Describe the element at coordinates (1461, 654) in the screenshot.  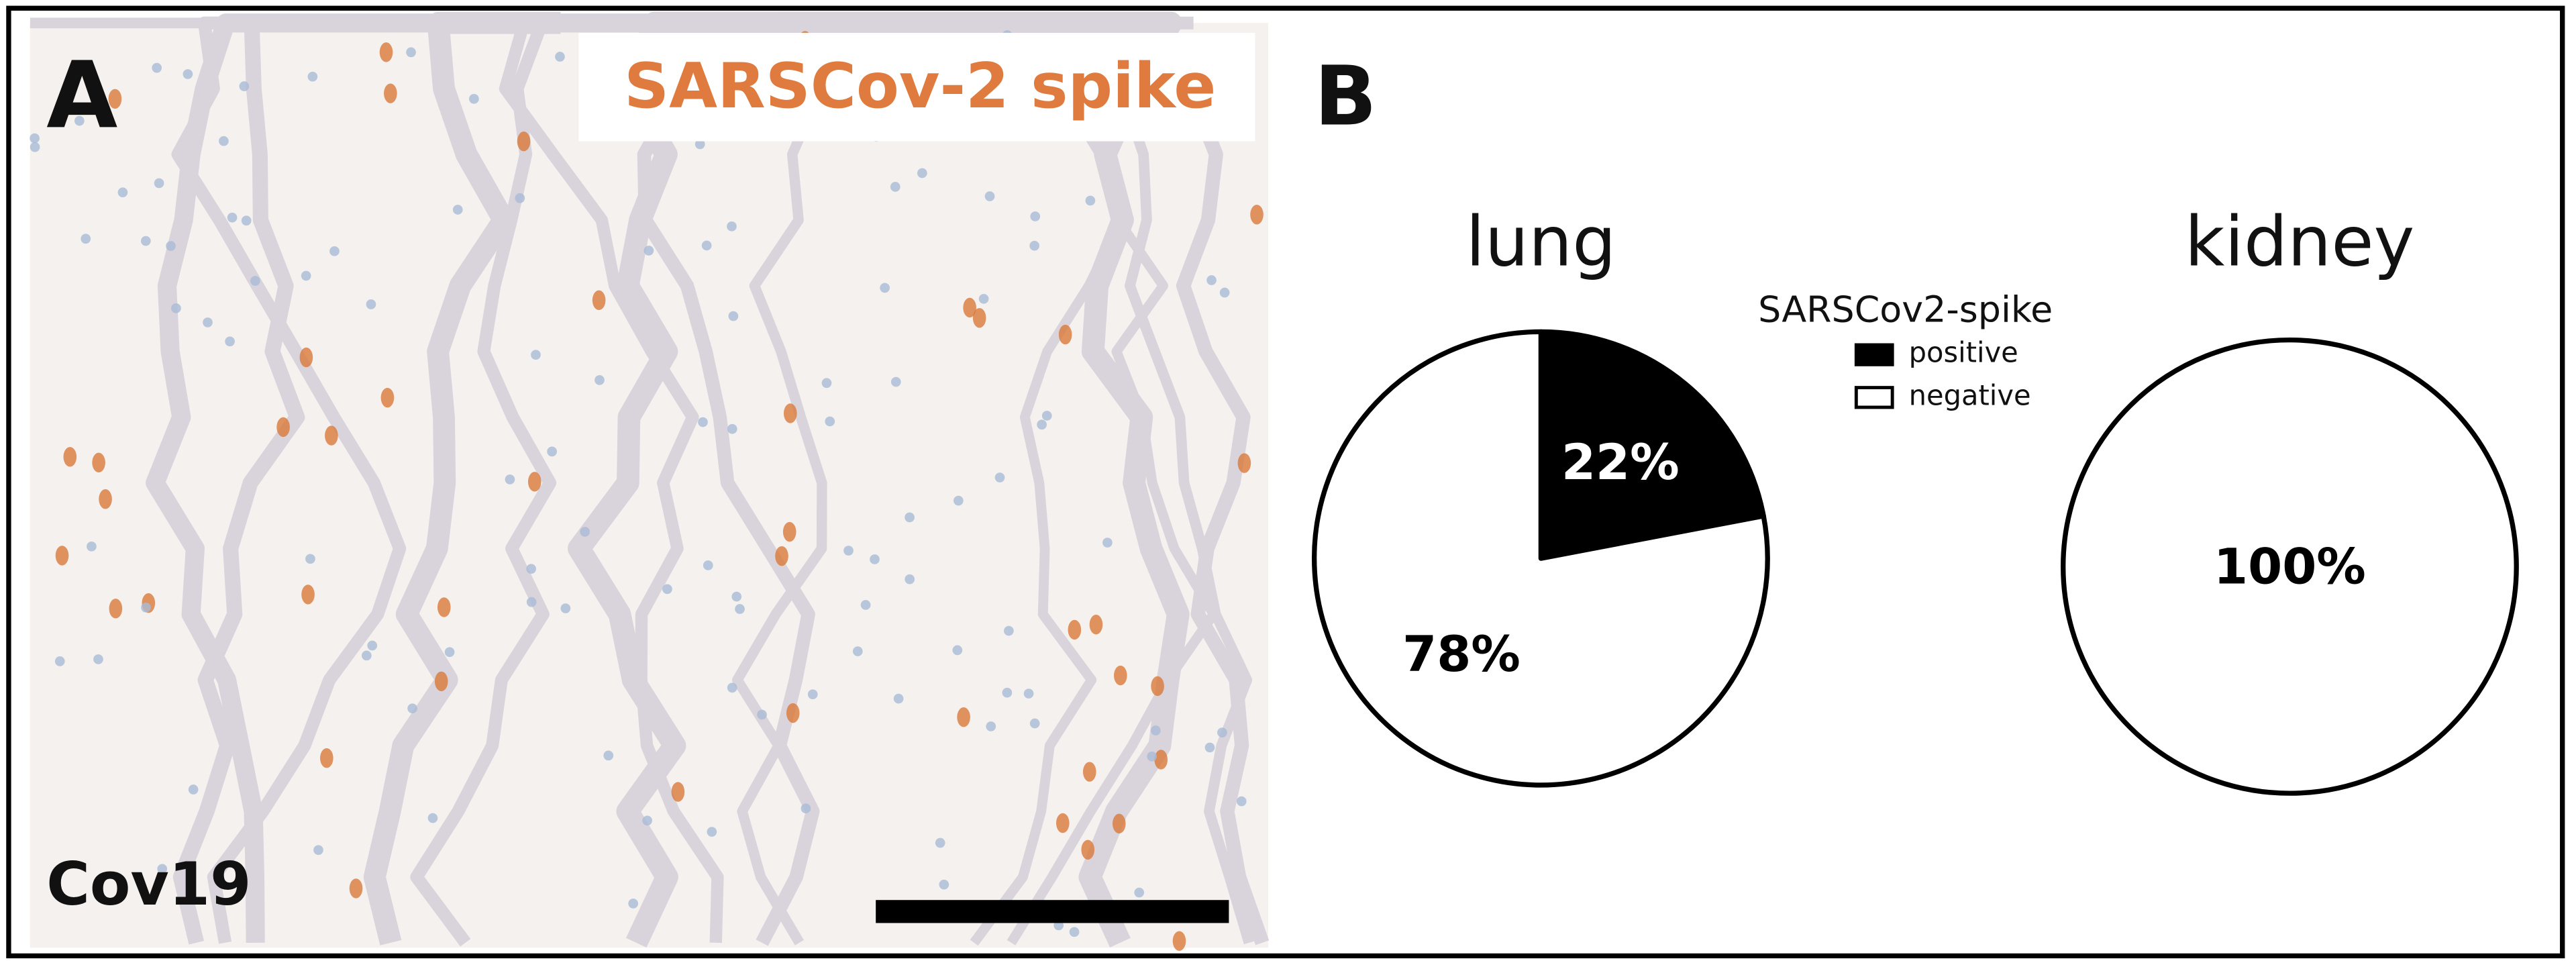
I see `value-label: 78%` at that location.